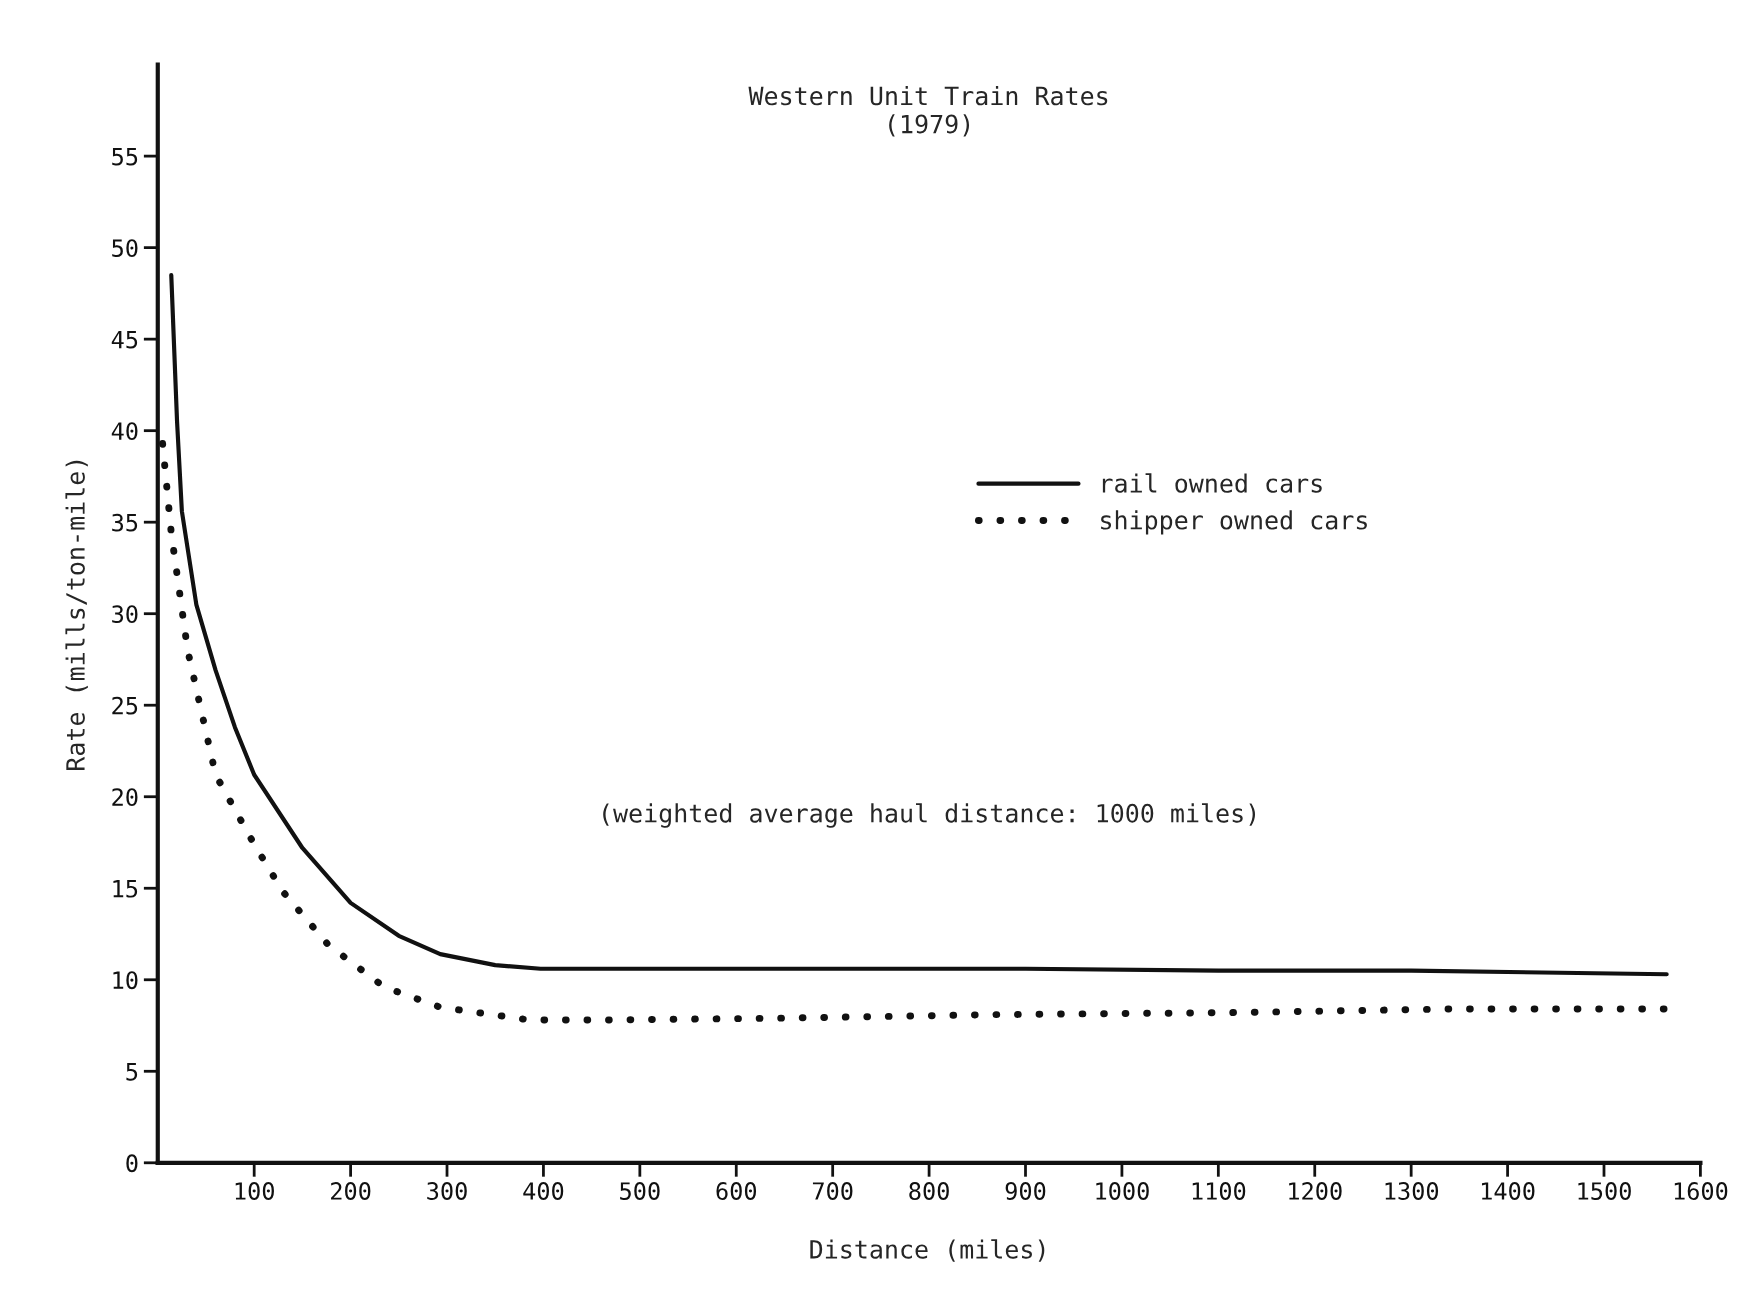  What do you see at coordinates (1212, 483) in the screenshot?
I see `legend-label: rail owned cars` at bounding box center [1212, 483].